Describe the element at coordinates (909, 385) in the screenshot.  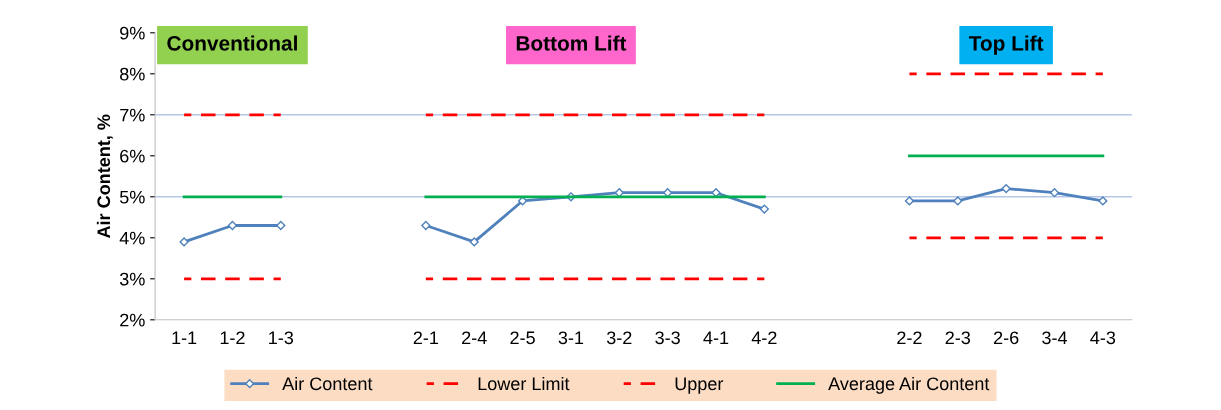
I see `legend-label: Average Air Content` at that location.